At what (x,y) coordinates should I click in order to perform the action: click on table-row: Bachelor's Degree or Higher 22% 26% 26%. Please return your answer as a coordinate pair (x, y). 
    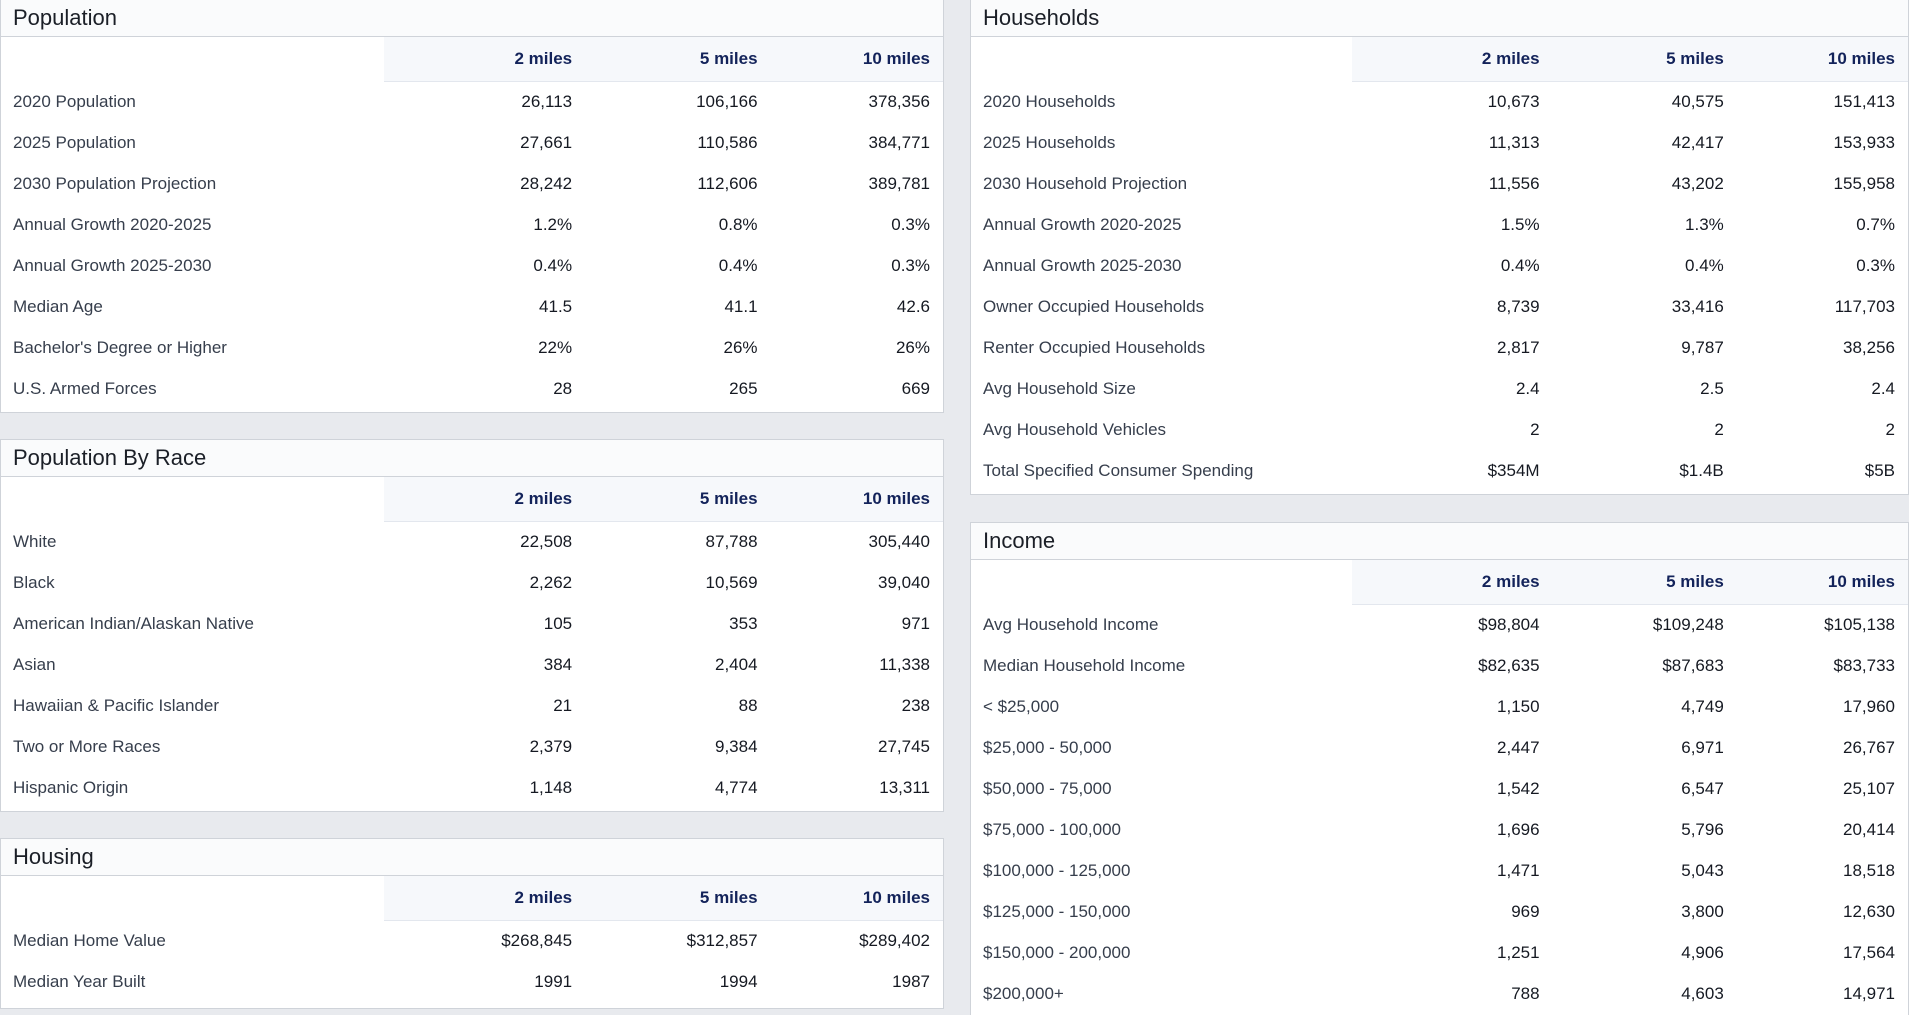
    Looking at the image, I should click on (472, 347).